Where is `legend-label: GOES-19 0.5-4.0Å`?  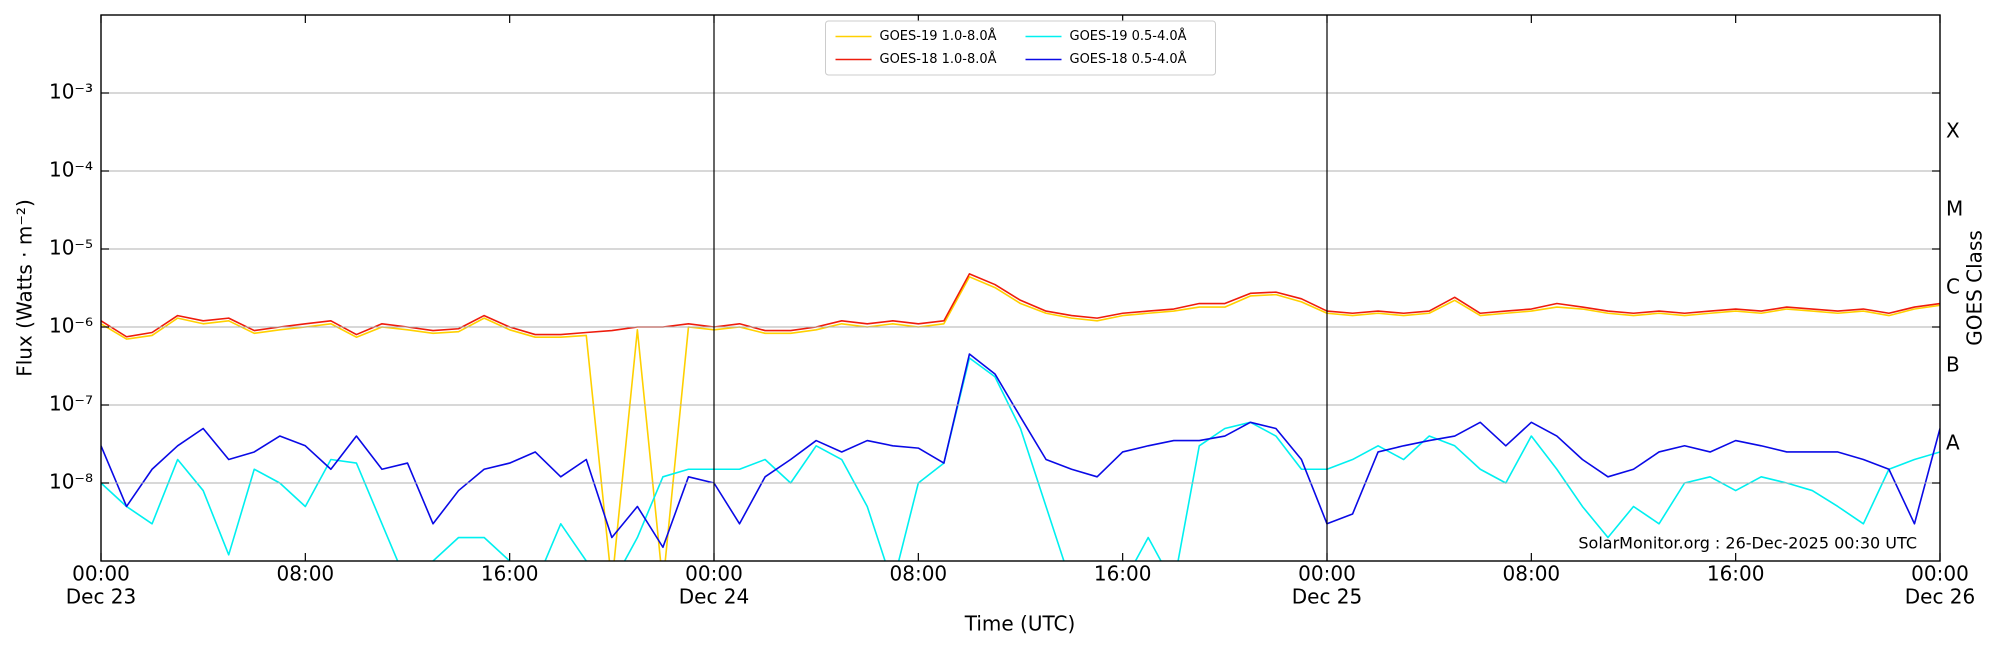
legend-label: GOES-19 0.5-4.0Å is located at coordinates (1128, 36).